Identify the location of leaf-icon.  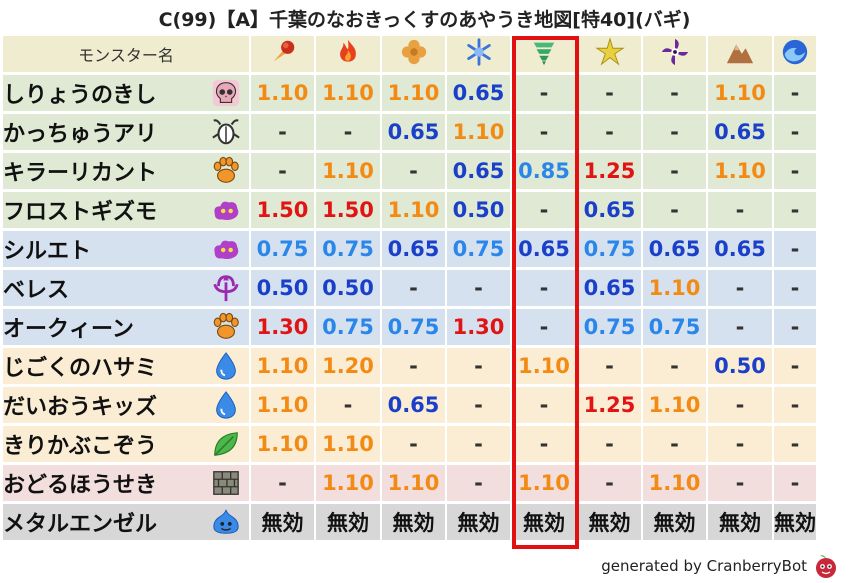
(226, 444).